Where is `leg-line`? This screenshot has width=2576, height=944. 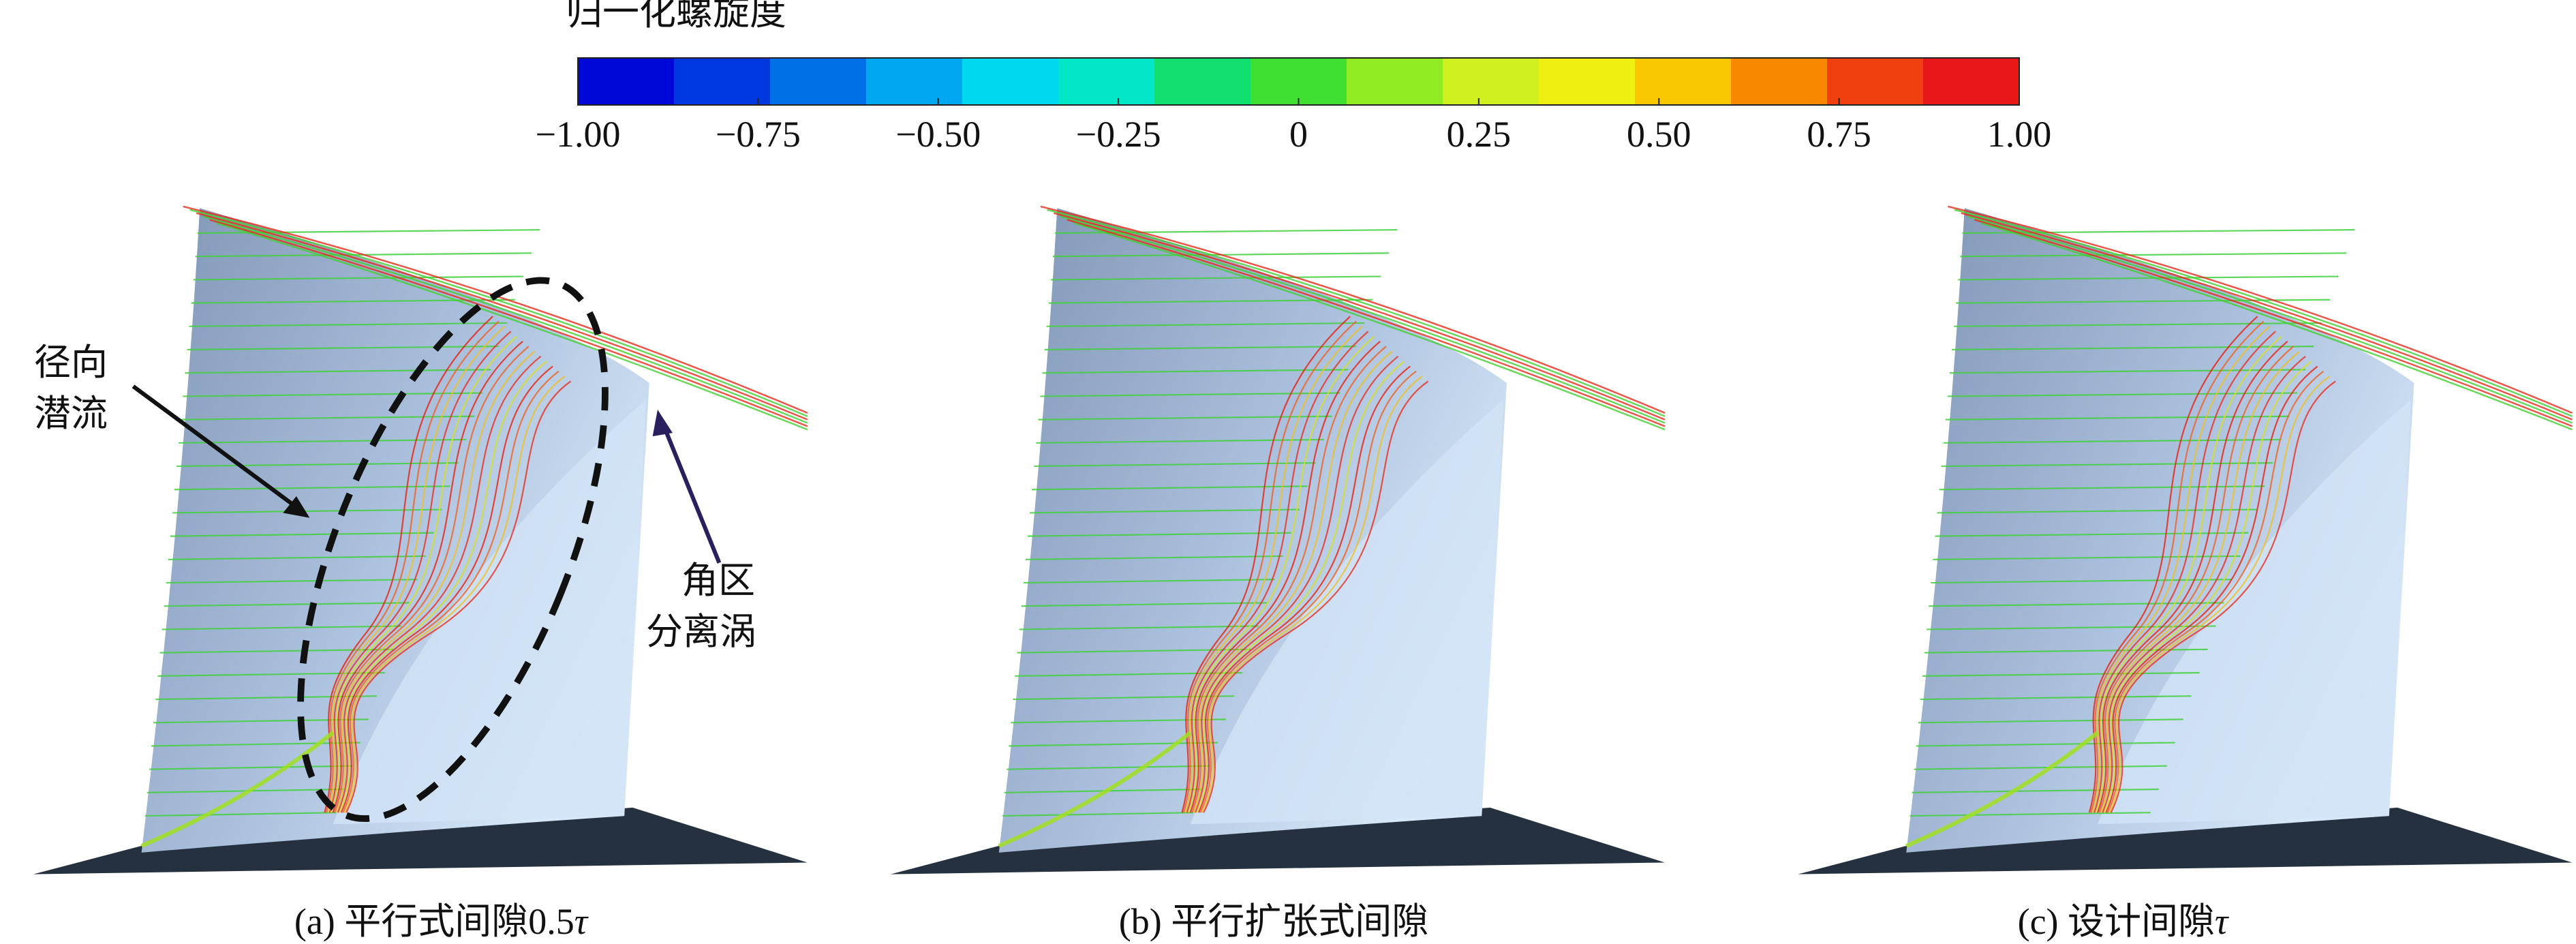
leg-line is located at coordinates (1095, 789).